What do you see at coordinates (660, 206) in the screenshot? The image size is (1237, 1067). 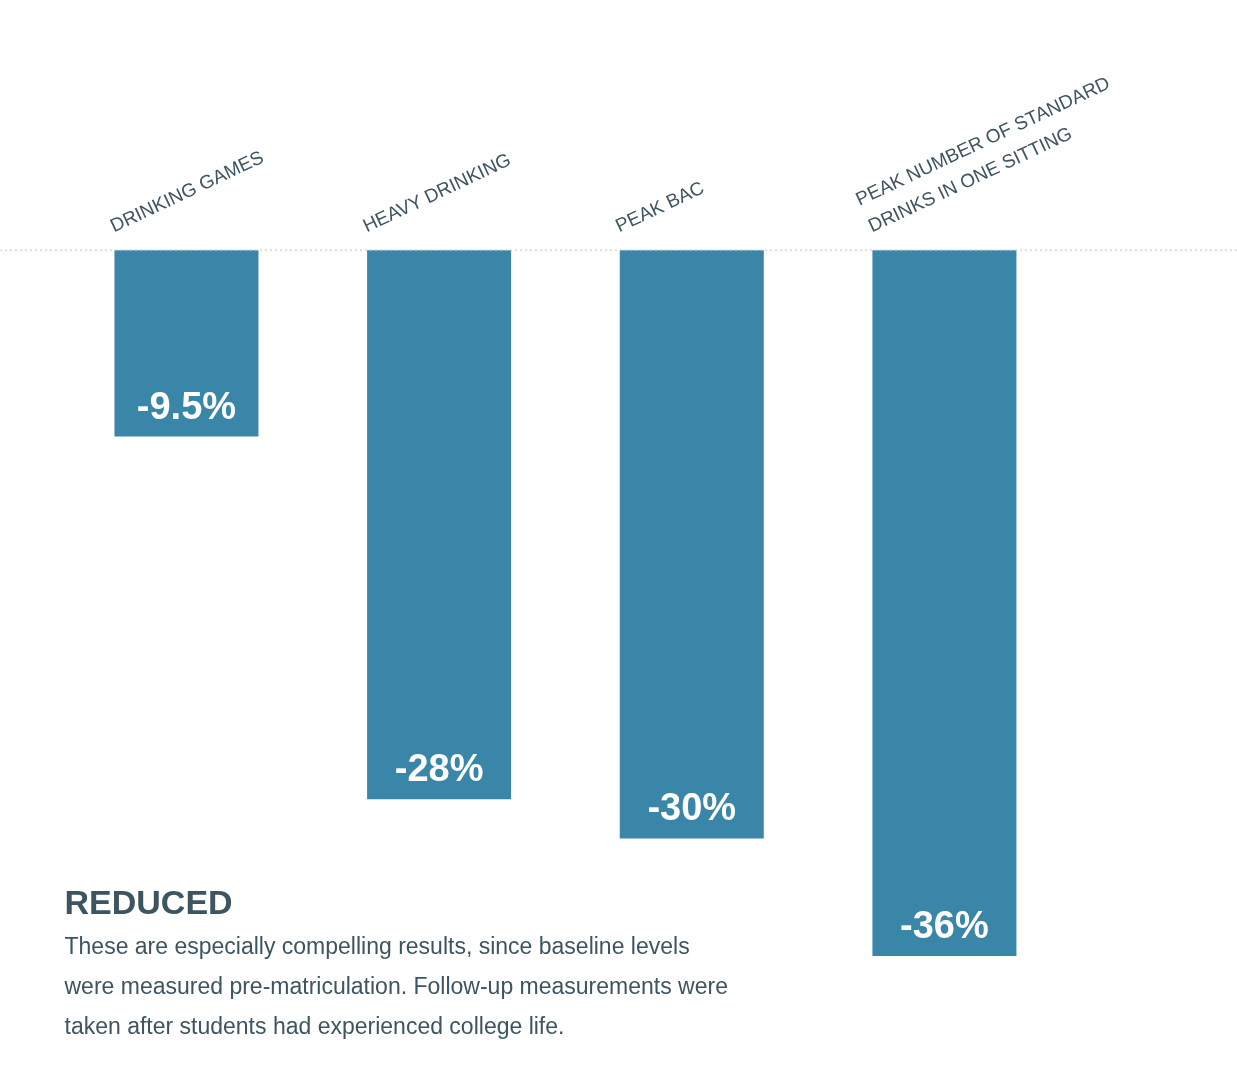 I see `x-tick-label: PEAK BAC` at bounding box center [660, 206].